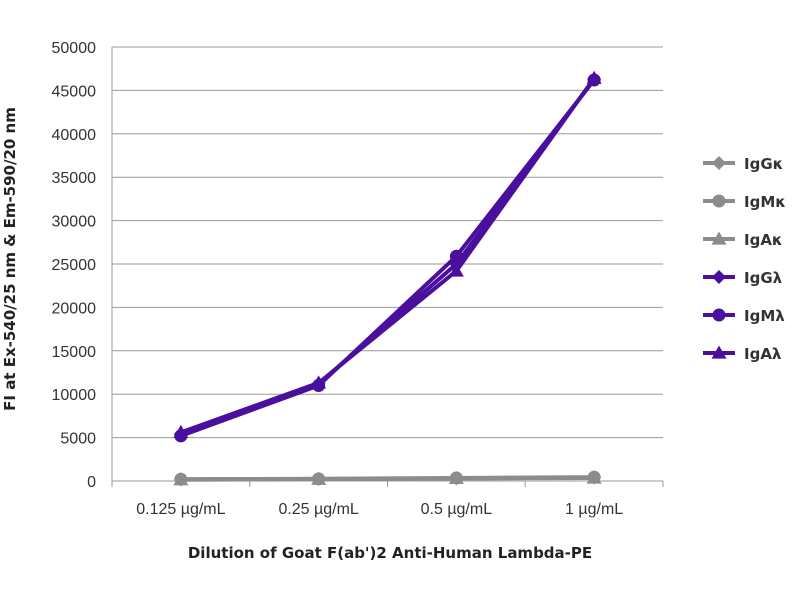 This screenshot has width=800, height=600. I want to click on y-tick-label: 25000, so click(74, 265).